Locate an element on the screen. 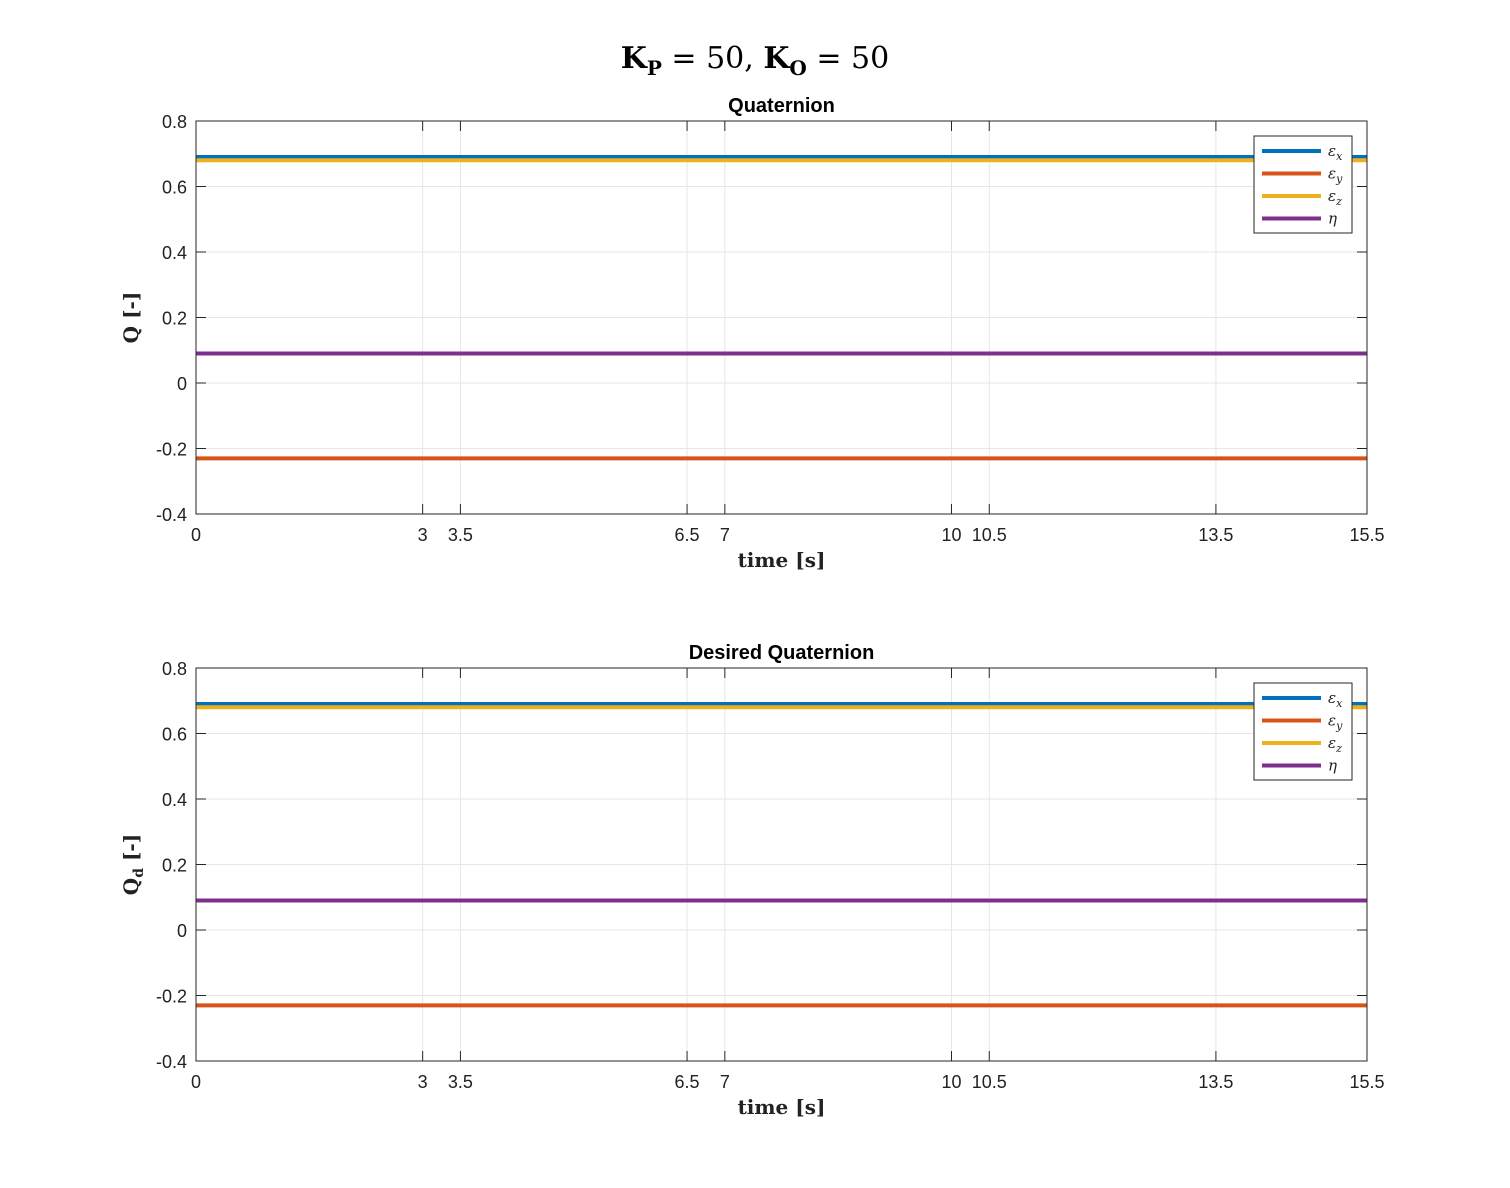 This screenshot has width=1510, height=1188. y-axis-label: Q [-] is located at coordinates (131, 318).